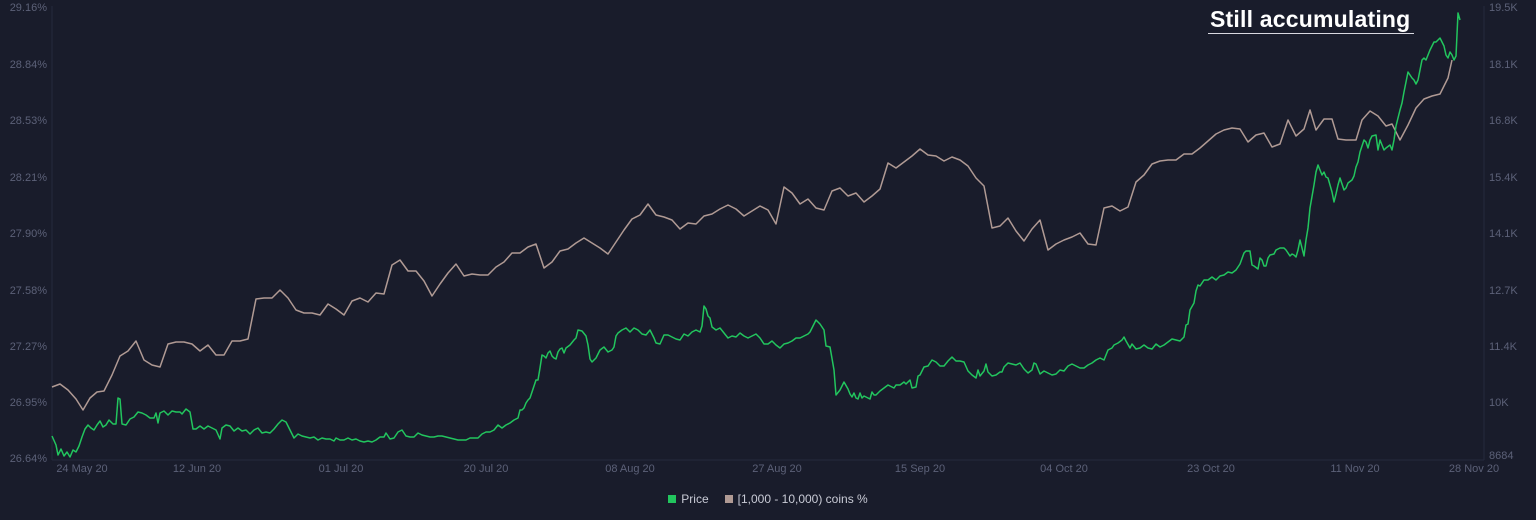 The image size is (1536, 520). I want to click on y-right-tick: 19.5K, so click(1503, 8).